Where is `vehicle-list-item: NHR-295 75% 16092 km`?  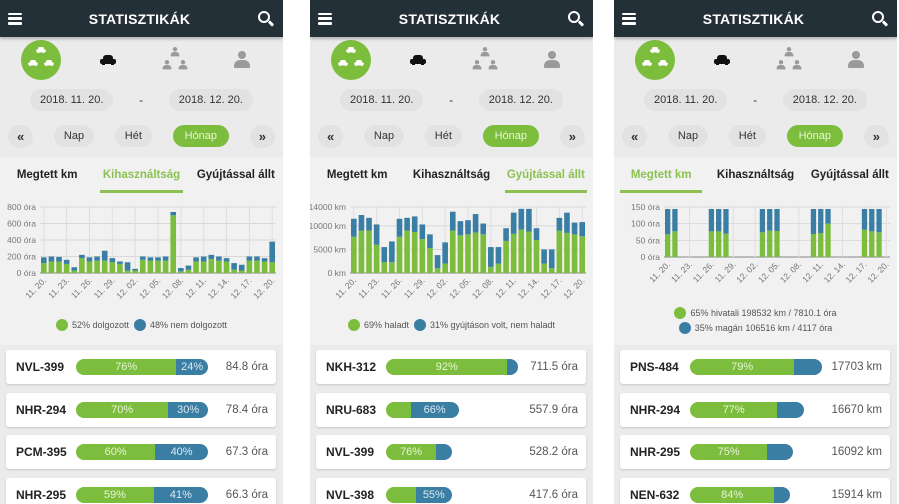
vehicle-list-item: NHR-295 75% 16092 km is located at coordinates (755, 452).